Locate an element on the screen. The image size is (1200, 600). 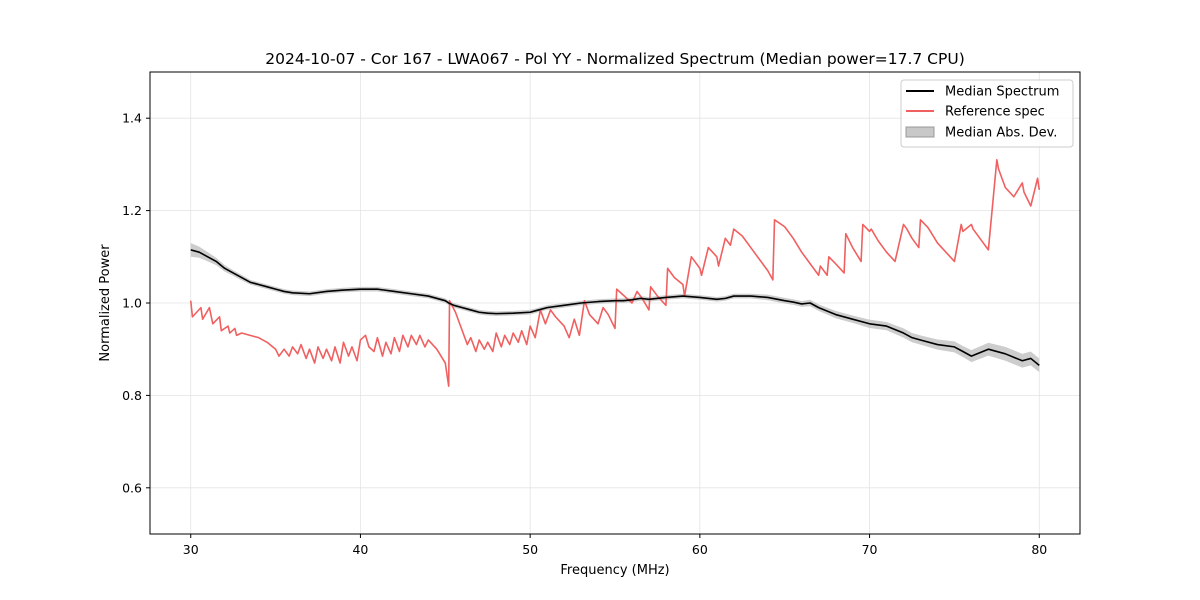
legend-label-median-abs-dev: Median Abs. Dev. is located at coordinates (1001, 133).